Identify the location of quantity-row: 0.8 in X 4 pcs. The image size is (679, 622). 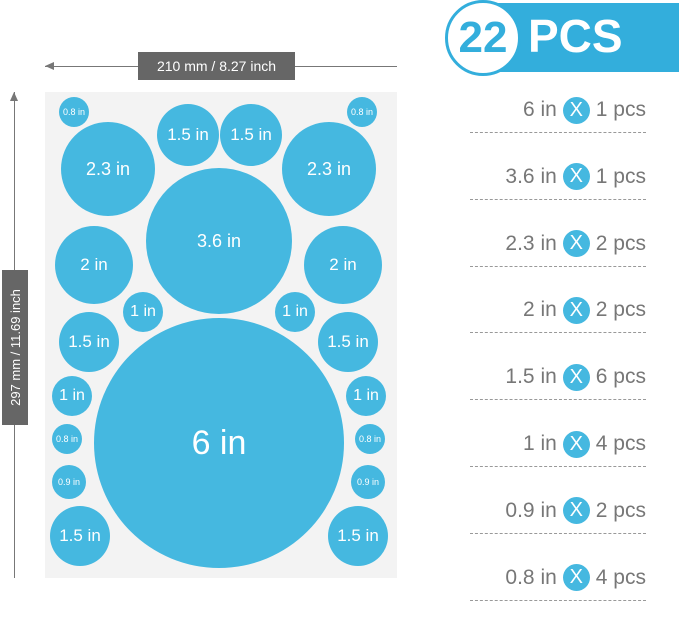
(558, 578).